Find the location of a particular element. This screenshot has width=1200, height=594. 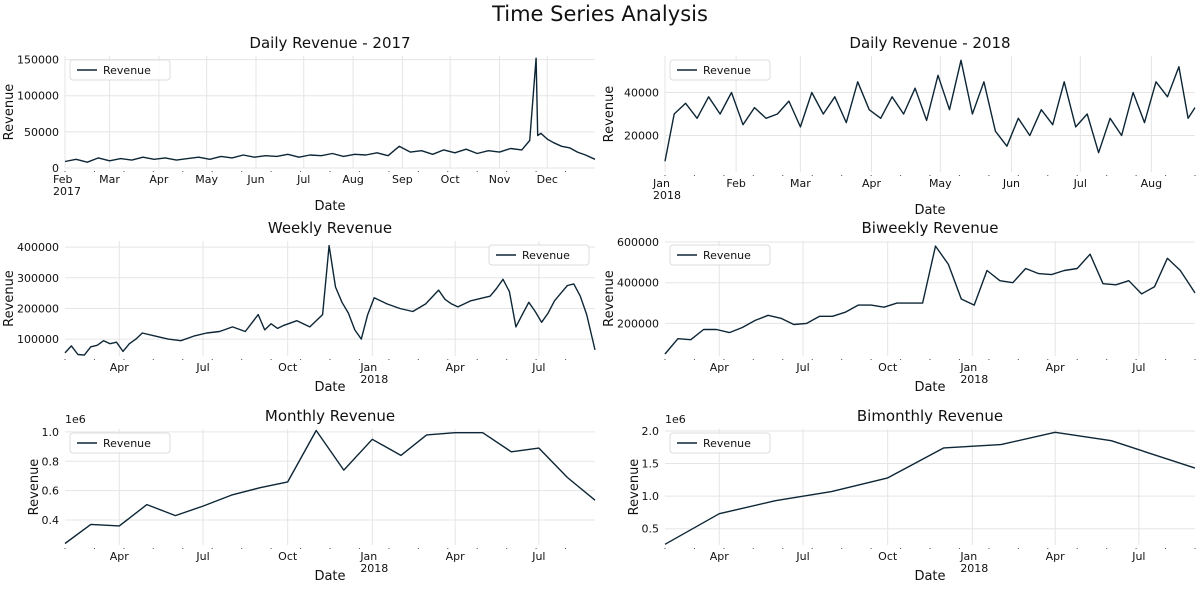

y-tick-label: 300000 is located at coordinates (38, 278).